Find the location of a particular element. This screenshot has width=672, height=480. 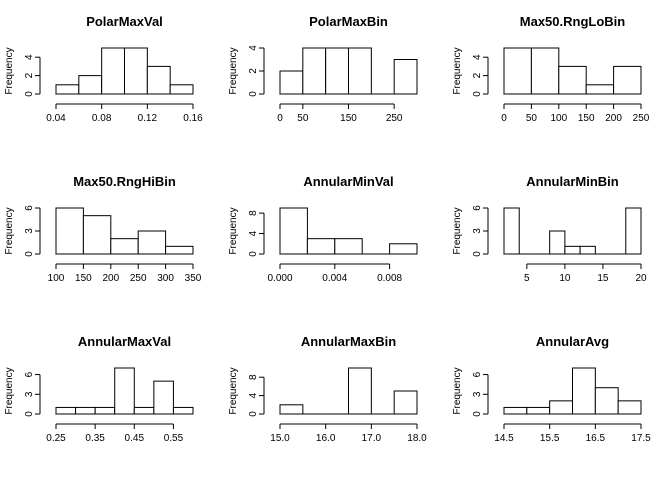

y-tick-label: 8 is located at coordinates (253, 213).